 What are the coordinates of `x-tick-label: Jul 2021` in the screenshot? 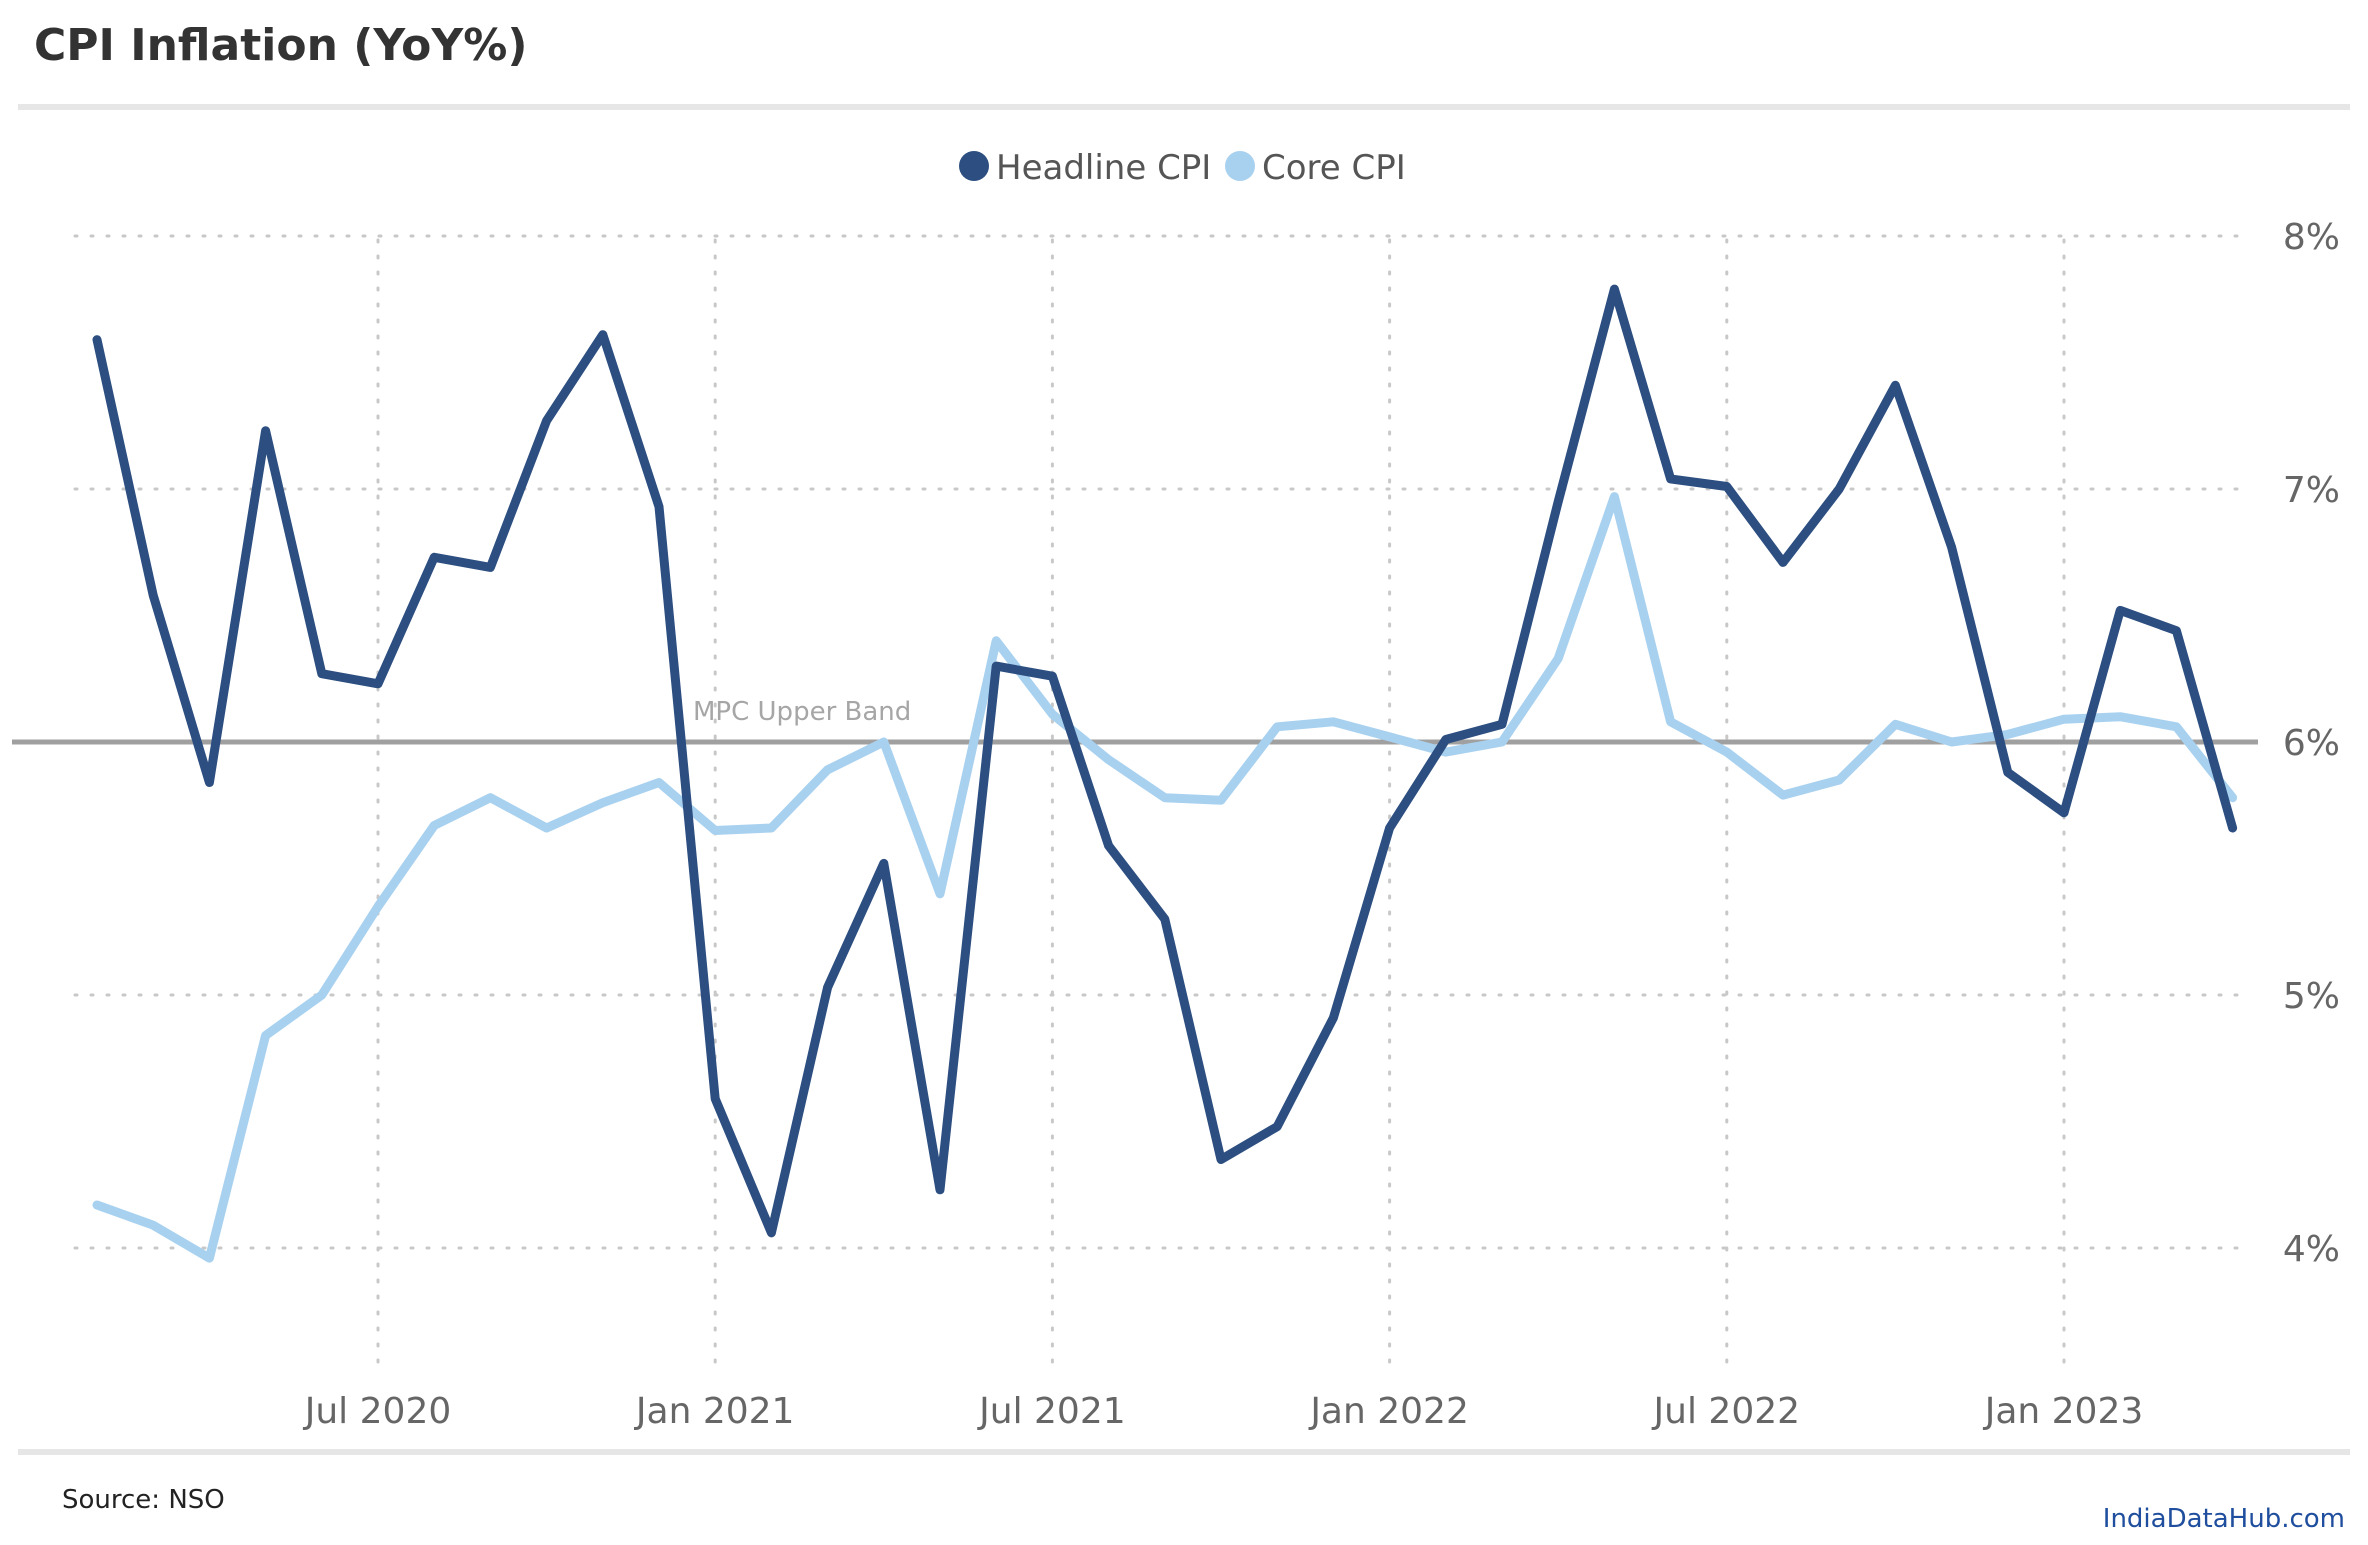 It's located at (1051, 1411).